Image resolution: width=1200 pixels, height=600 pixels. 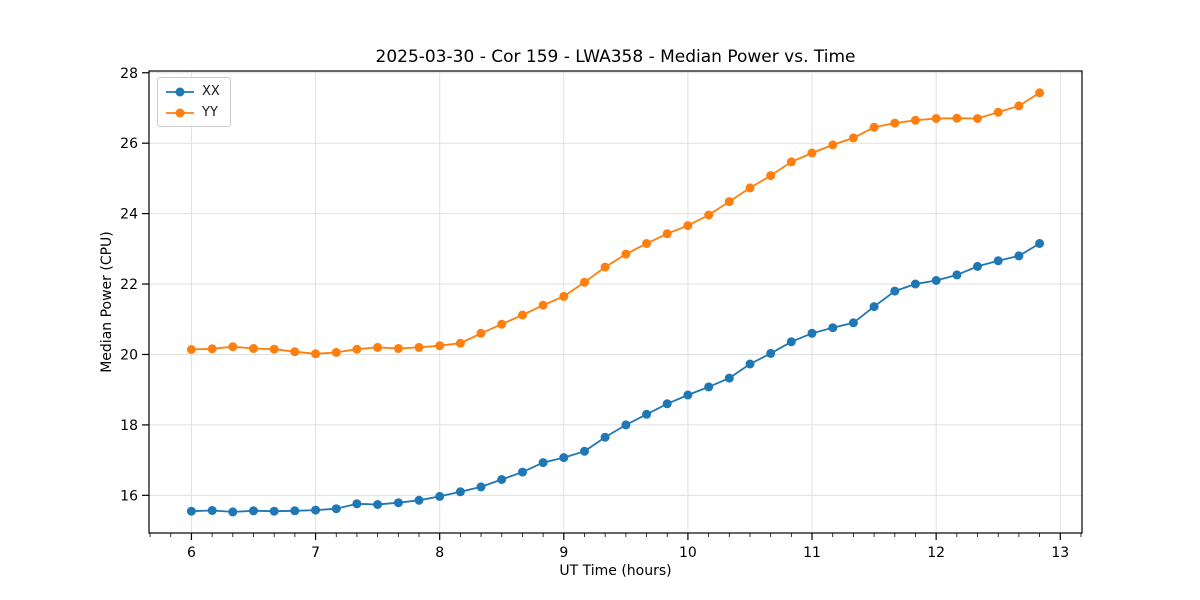 What do you see at coordinates (191, 553) in the screenshot?
I see `x-tick-label: 6` at bounding box center [191, 553].